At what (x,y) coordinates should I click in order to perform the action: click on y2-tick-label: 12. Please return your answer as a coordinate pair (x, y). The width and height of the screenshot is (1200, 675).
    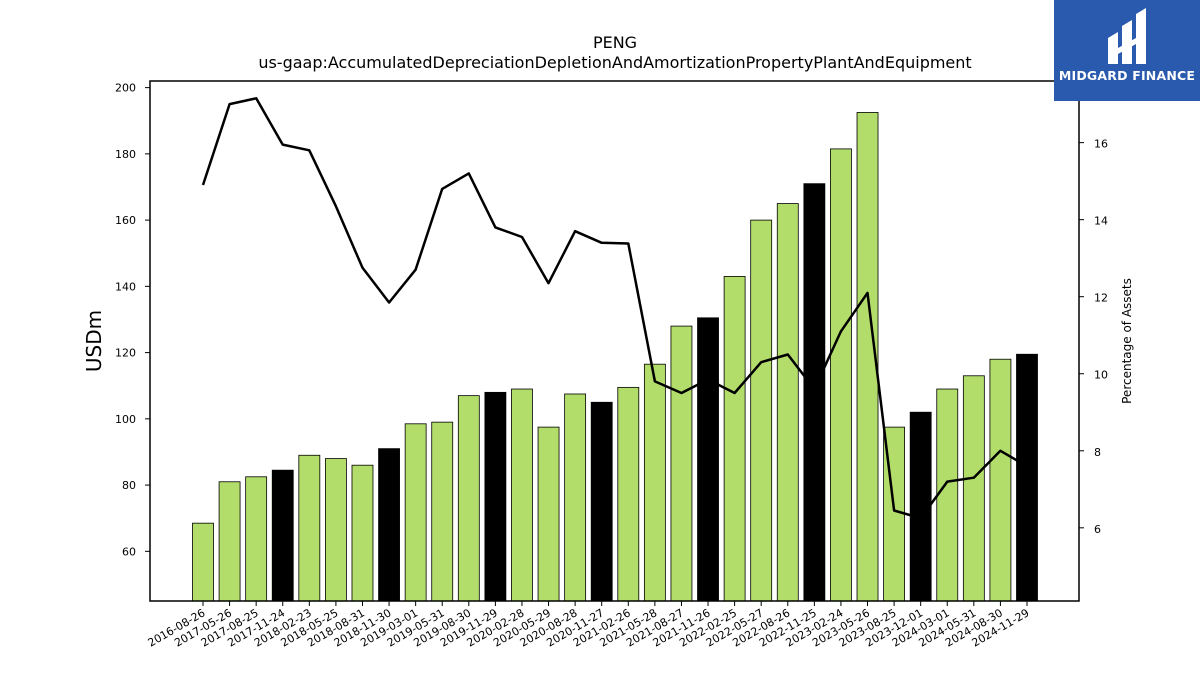
    Looking at the image, I should click on (1101, 298).